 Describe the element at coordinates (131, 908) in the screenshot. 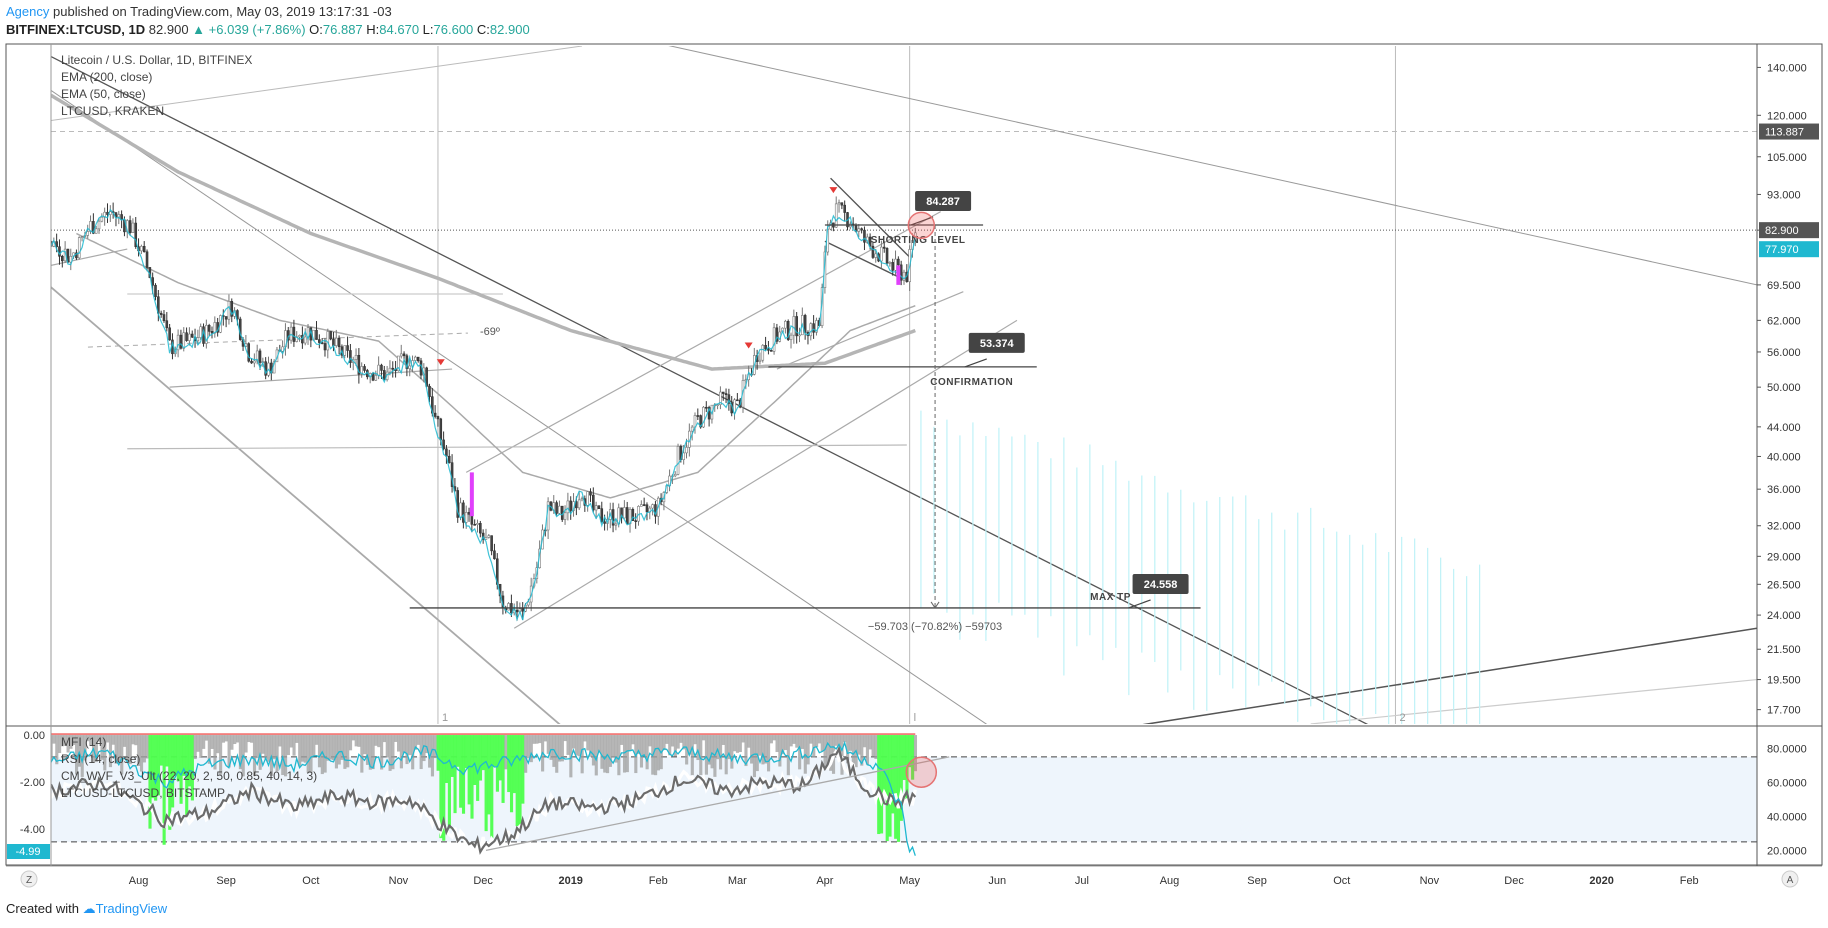

I see `tradingview-brand: TradingView` at that location.